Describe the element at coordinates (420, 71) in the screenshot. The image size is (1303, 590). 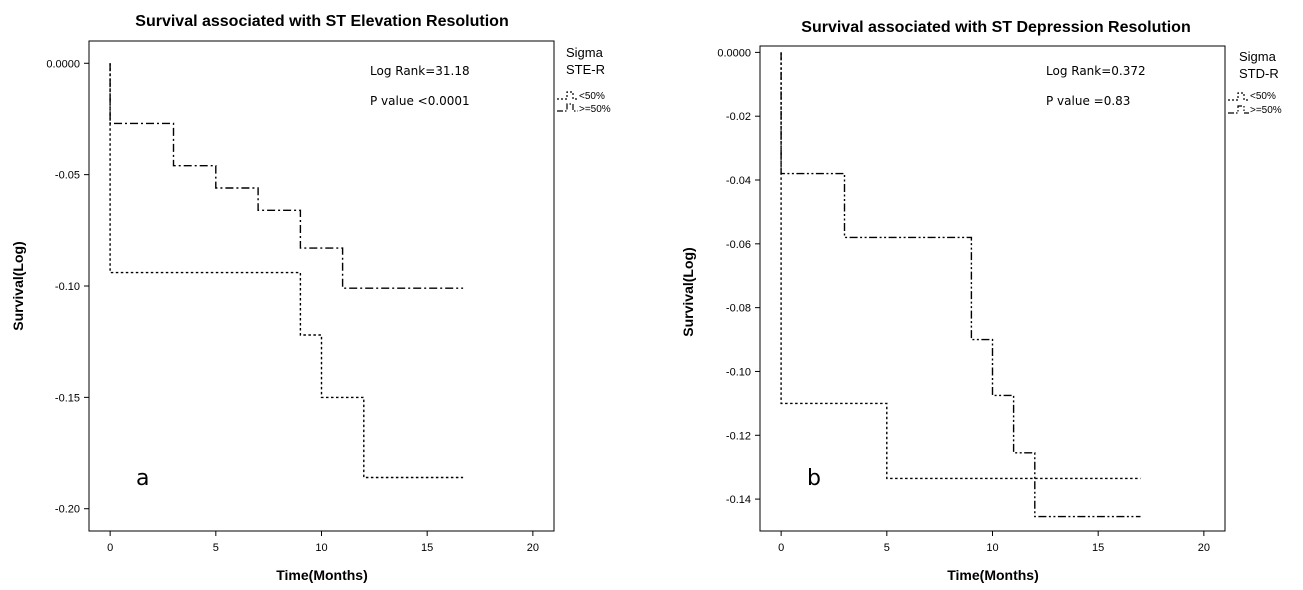
I see `annotation-log-rank: Log Rank=31.18` at that location.